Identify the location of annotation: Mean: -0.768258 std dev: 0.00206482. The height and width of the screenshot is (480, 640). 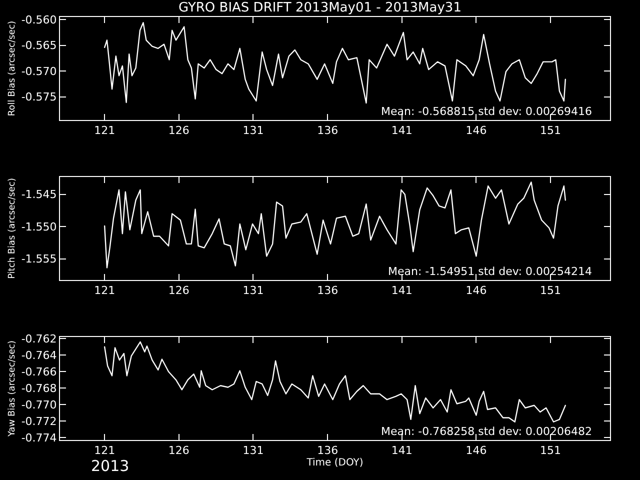
(486, 431).